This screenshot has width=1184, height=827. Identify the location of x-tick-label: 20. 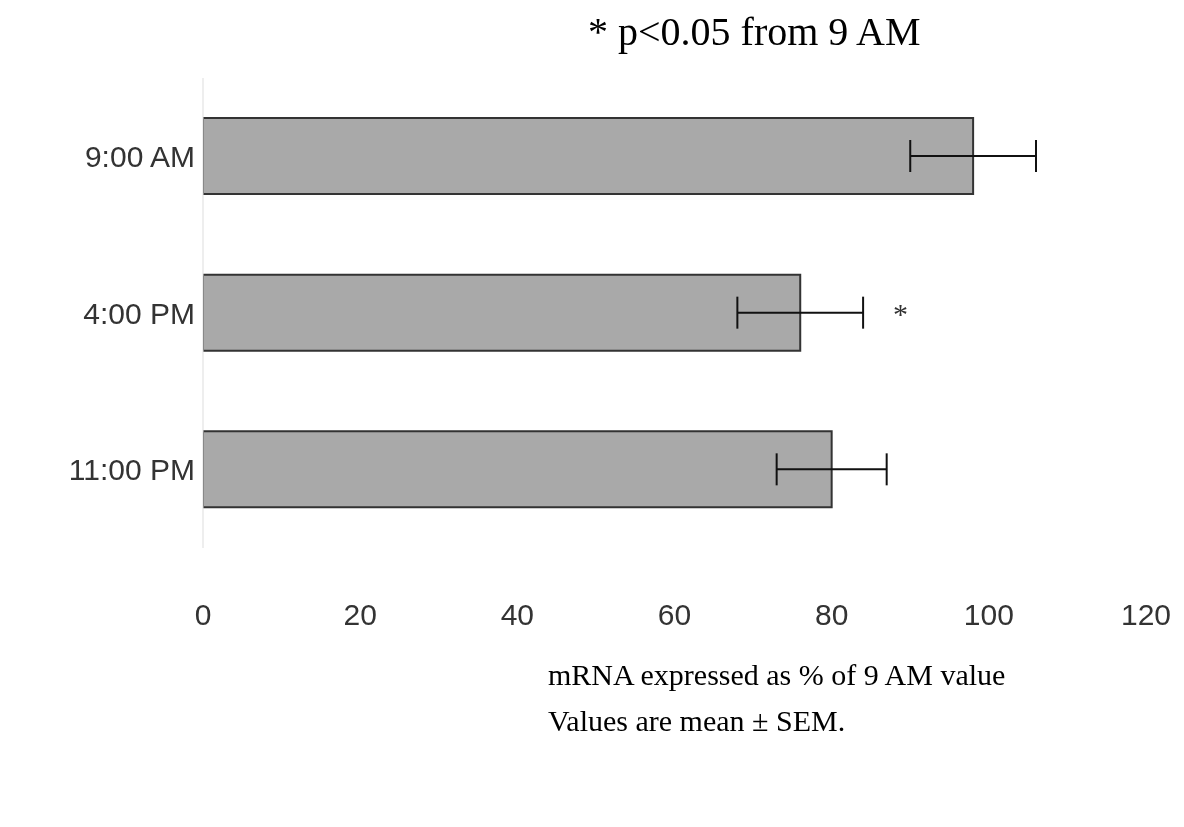
(360, 615).